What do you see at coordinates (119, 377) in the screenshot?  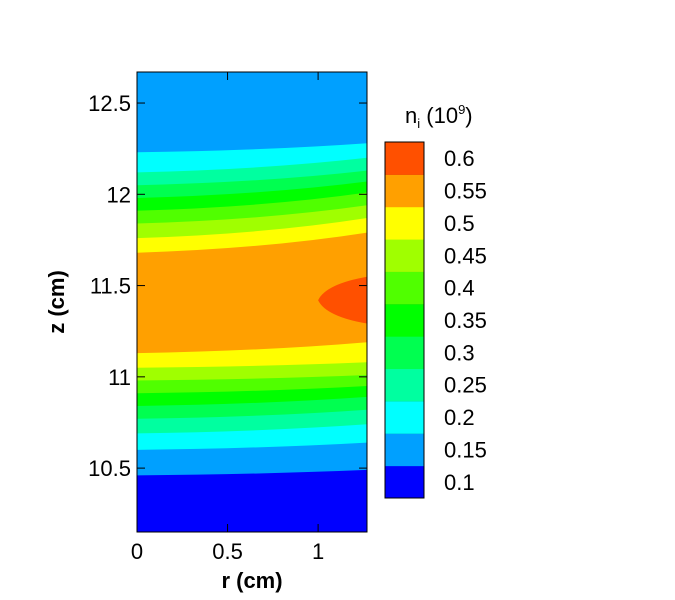 I see `y-tick-label: 11` at bounding box center [119, 377].